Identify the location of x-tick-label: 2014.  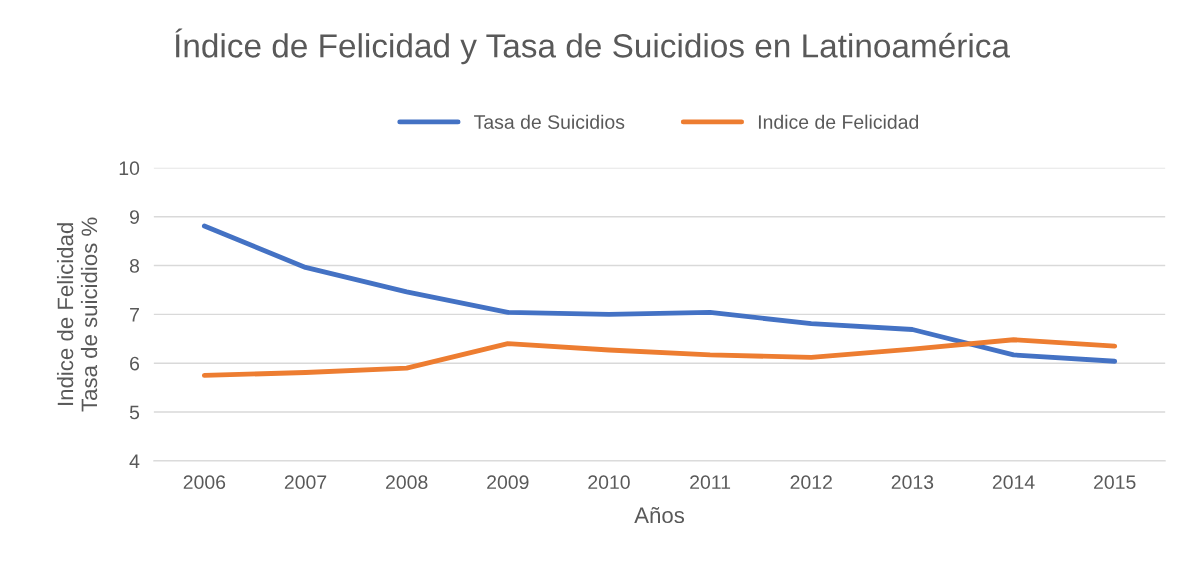
(1013, 482).